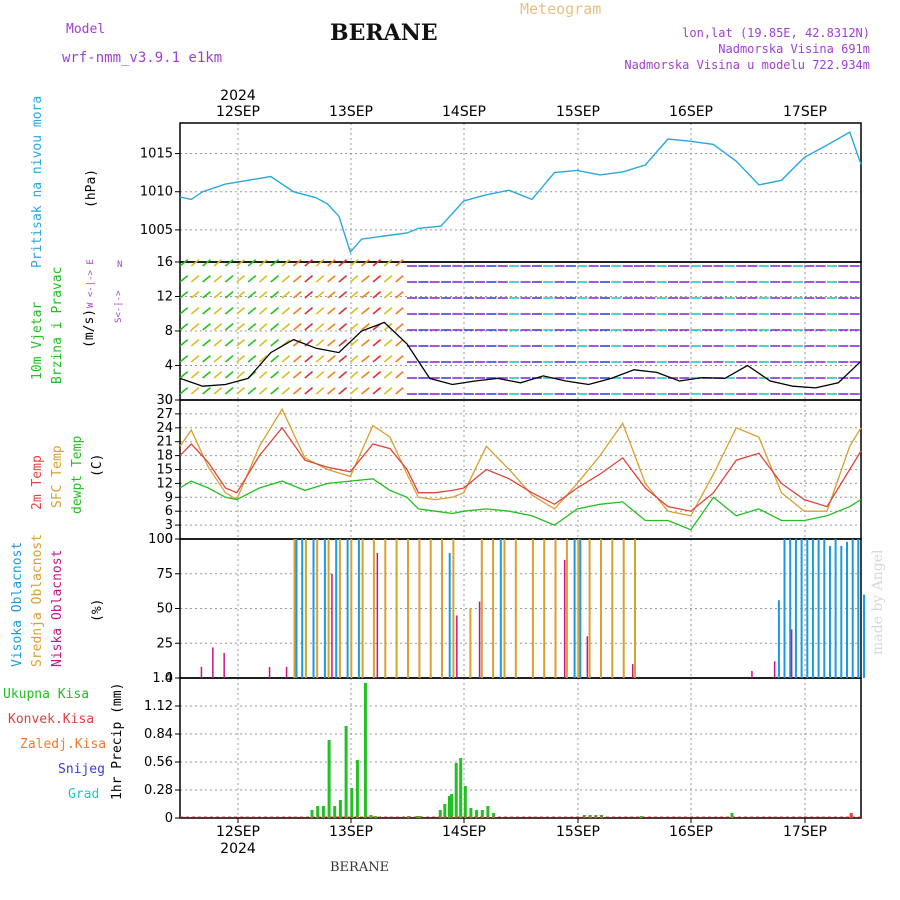 The image size is (900, 900). I want to click on y-tick-label: 1005, so click(156, 230).